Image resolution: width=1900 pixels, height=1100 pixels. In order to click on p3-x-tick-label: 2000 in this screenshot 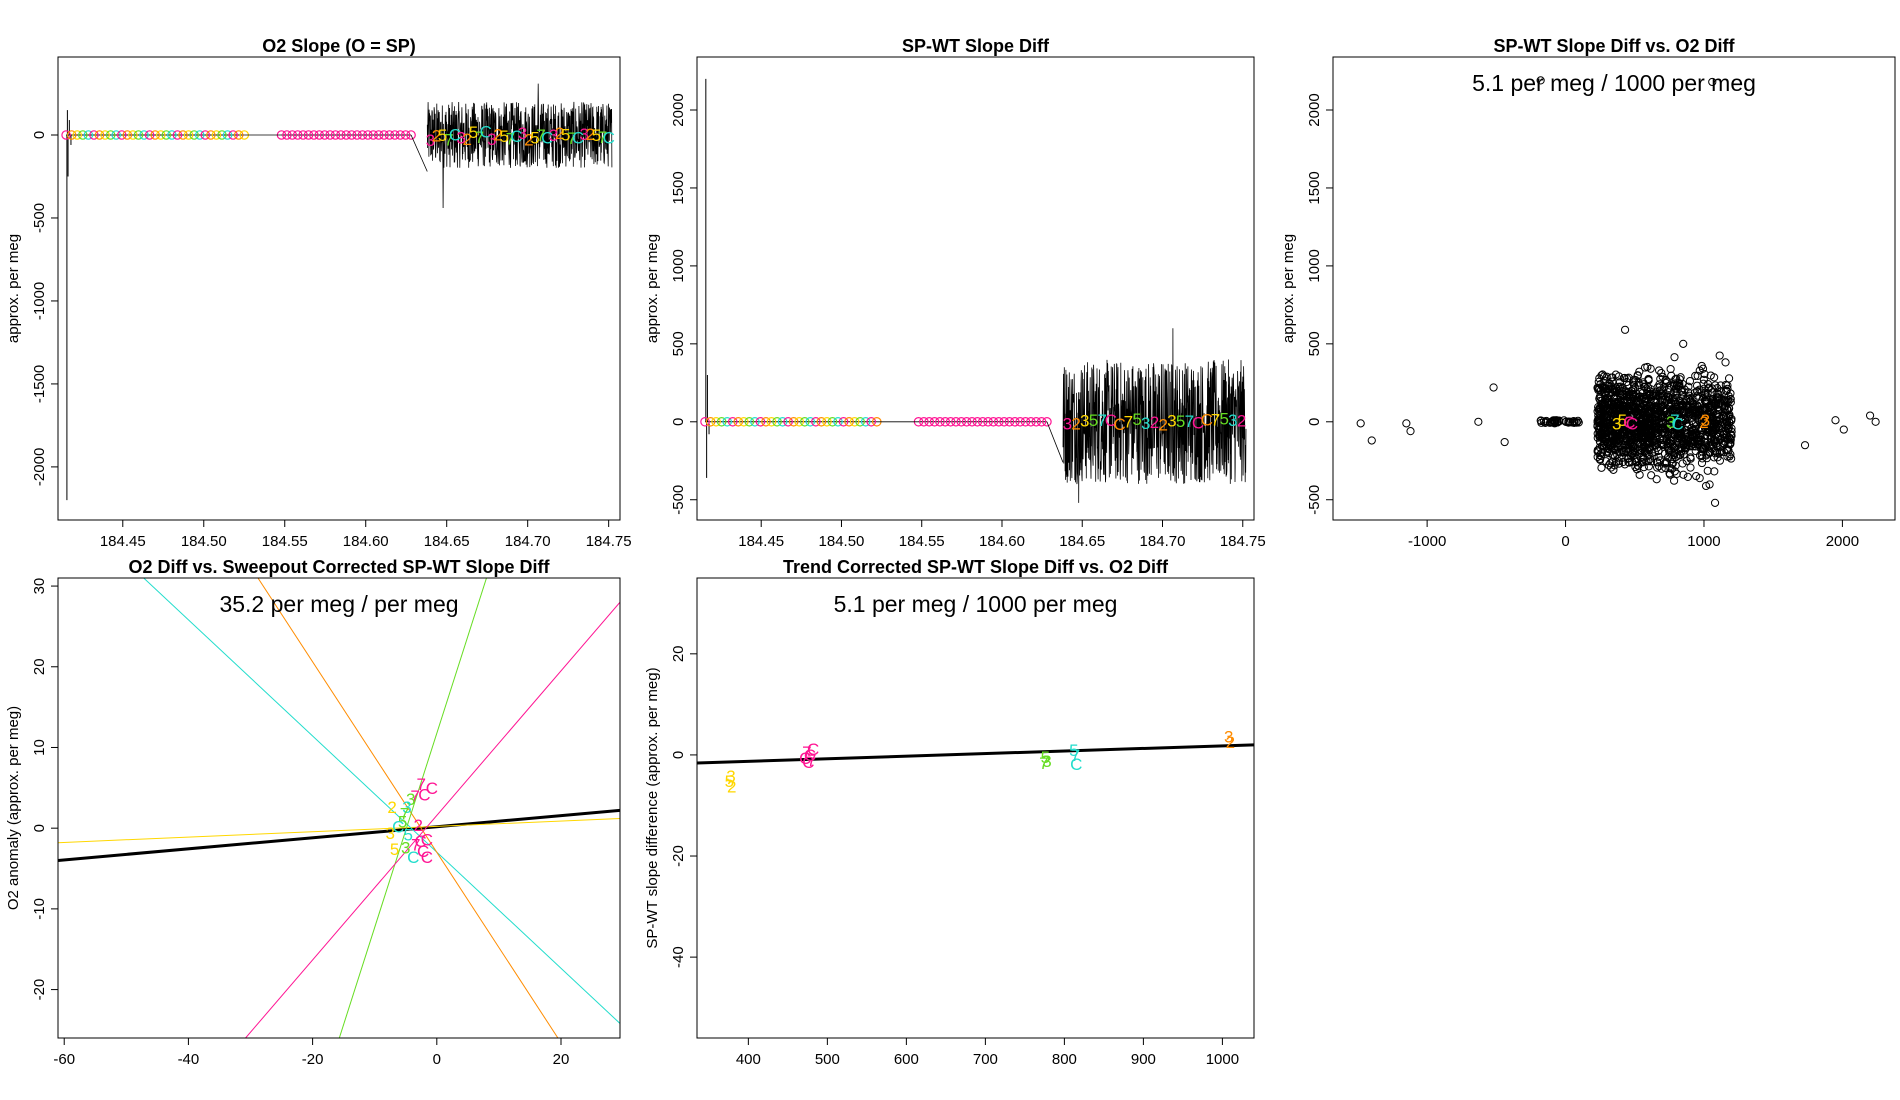, I will do `click(1842, 541)`.